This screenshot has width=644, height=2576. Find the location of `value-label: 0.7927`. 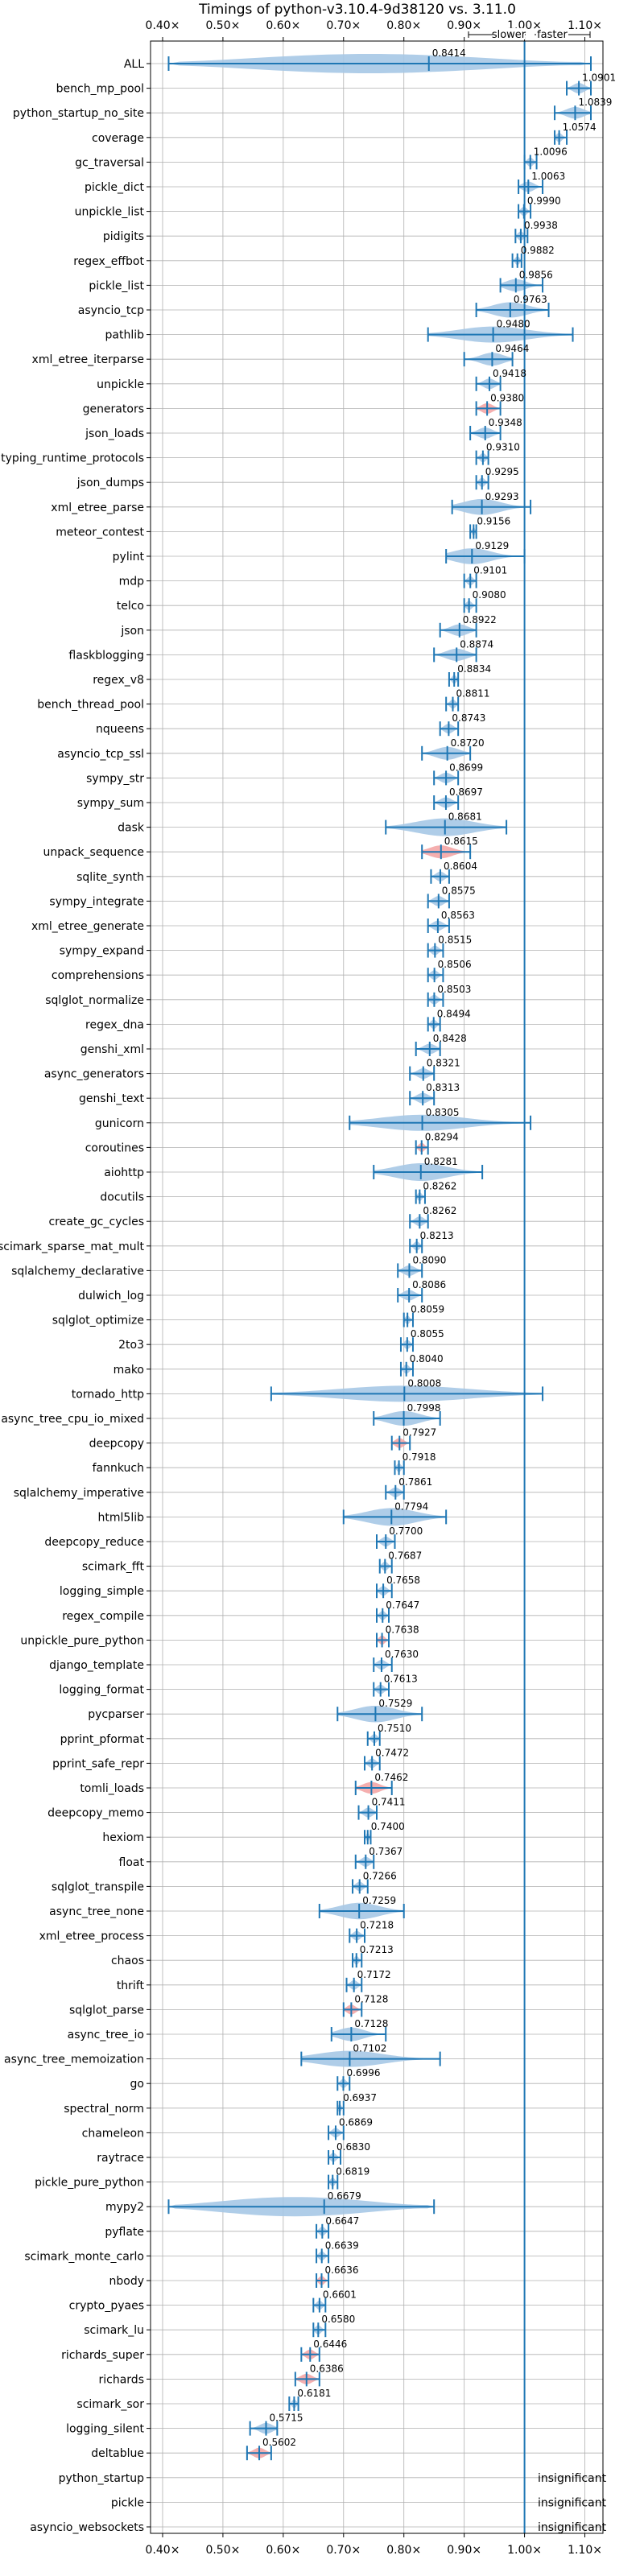

value-label: 0.7927 is located at coordinates (419, 1433).